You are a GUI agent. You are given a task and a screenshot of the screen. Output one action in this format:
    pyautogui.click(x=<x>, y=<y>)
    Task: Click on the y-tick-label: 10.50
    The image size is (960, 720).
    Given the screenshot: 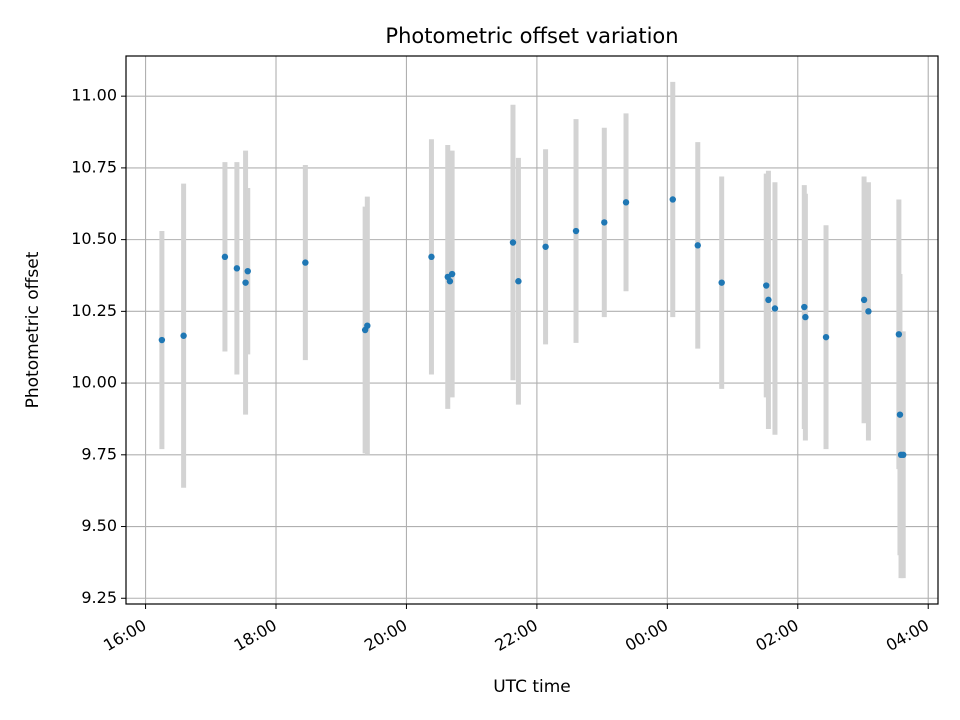 What is the action you would take?
    pyautogui.click(x=94, y=238)
    